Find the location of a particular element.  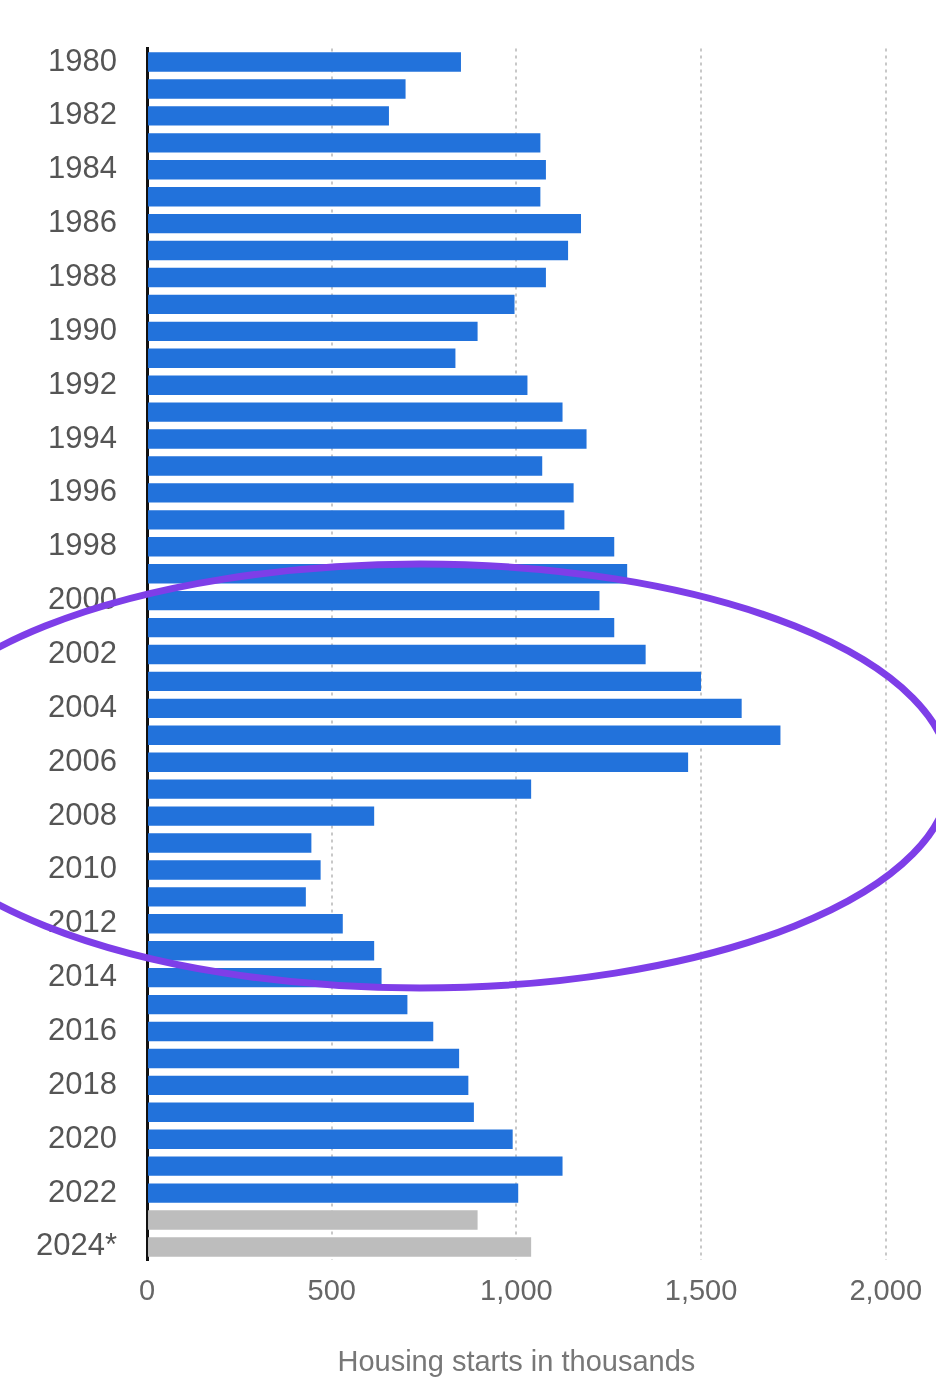

y-tick-label: 1986 is located at coordinates (83, 222).